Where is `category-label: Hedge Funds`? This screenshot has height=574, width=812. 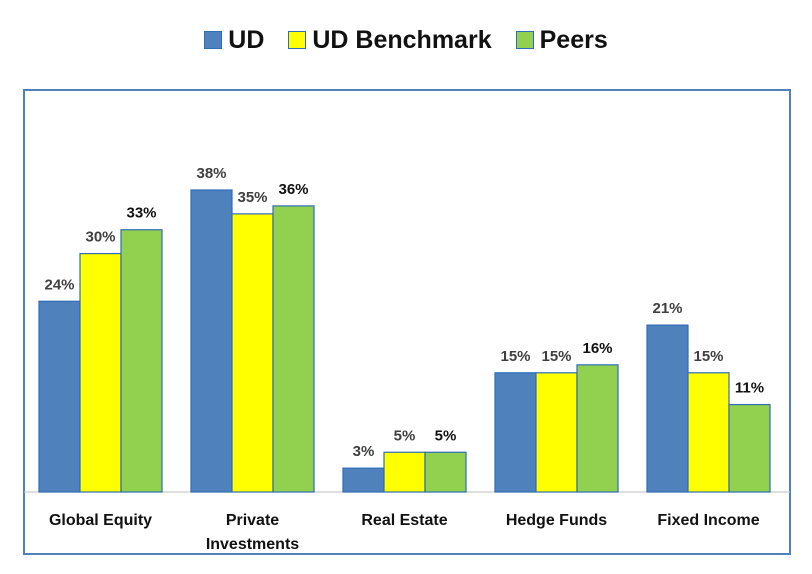
category-label: Hedge Funds is located at coordinates (556, 520).